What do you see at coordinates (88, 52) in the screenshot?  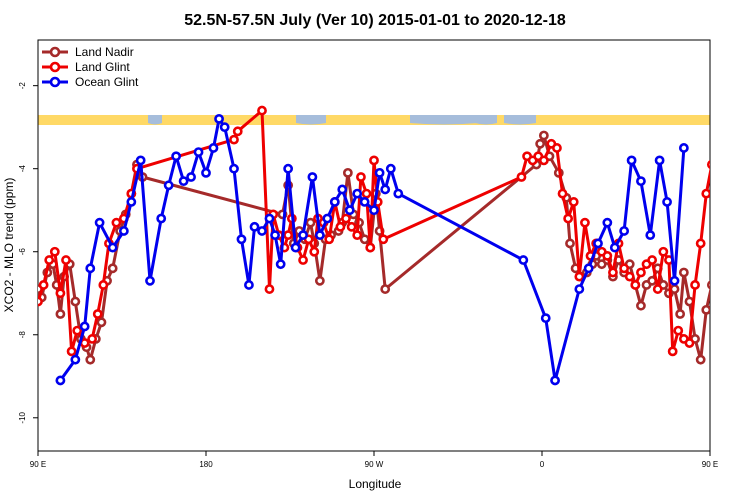 I see `legend-item-land-nadir: Land Nadir` at bounding box center [88, 52].